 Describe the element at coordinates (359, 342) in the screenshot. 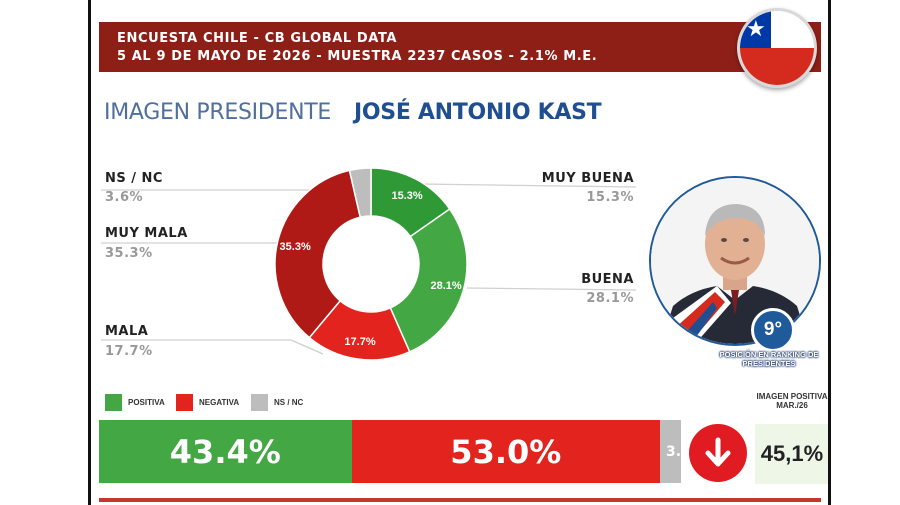

I see `donut-label-mala: 17.7%` at that location.